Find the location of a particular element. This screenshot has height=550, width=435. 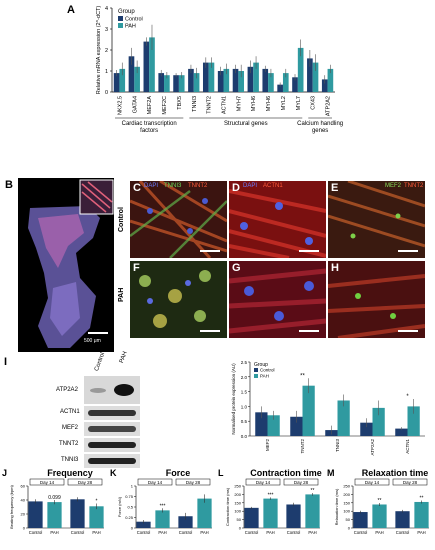

i-y-tick-label: 0.0 is located at coordinates (244, 436).